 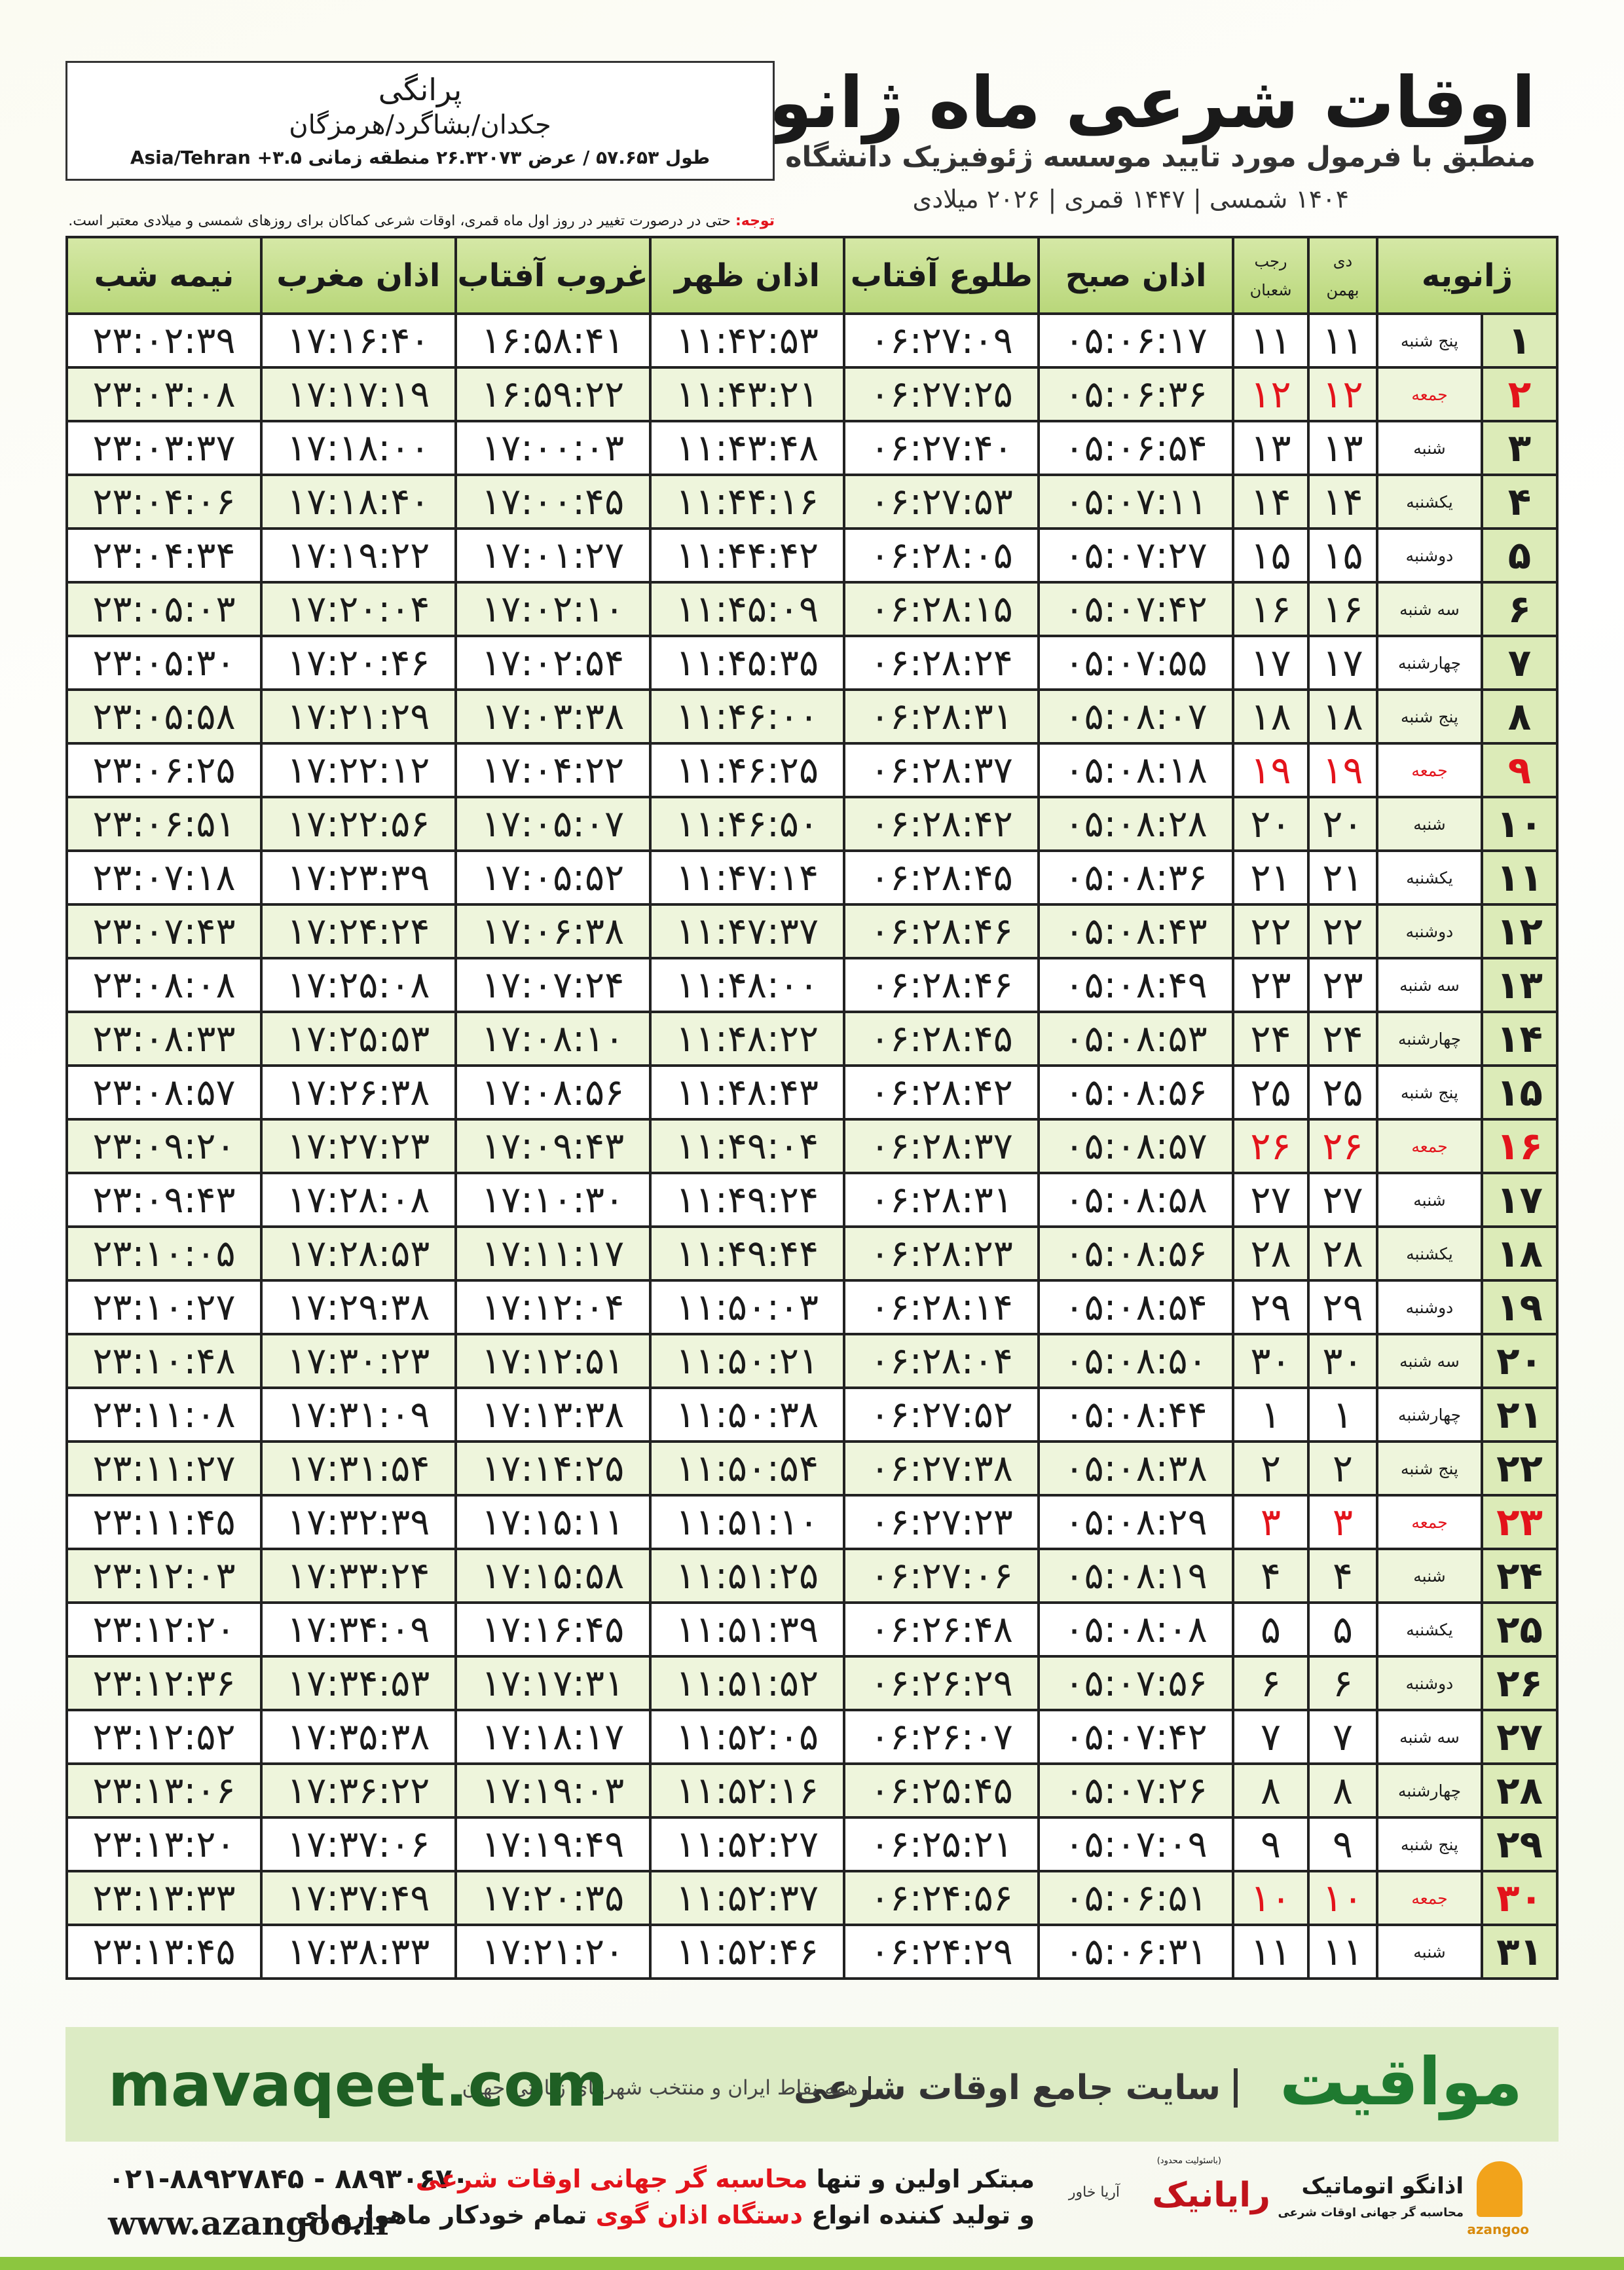 I want to click on cell: ۱۱:۴۵:۰۹, so click(x=747, y=609).